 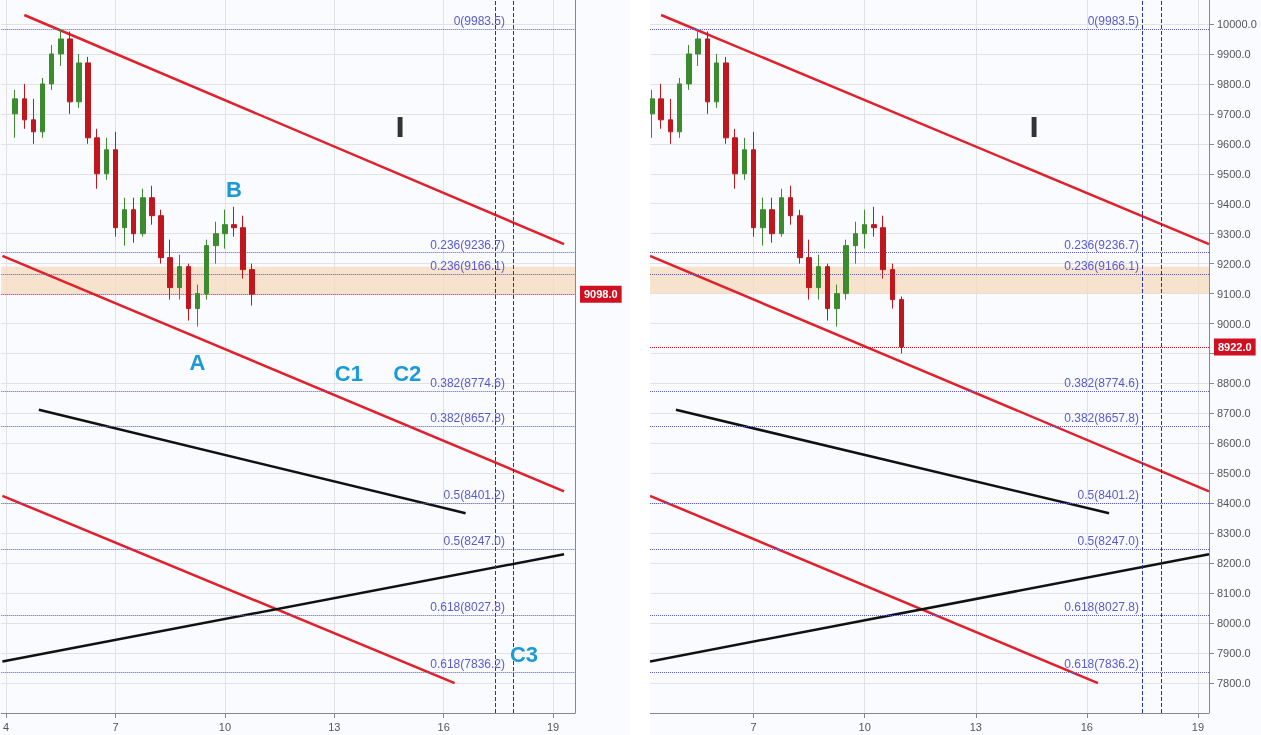 I want to click on y-tick-label: 9100.0, so click(x=1234, y=293).